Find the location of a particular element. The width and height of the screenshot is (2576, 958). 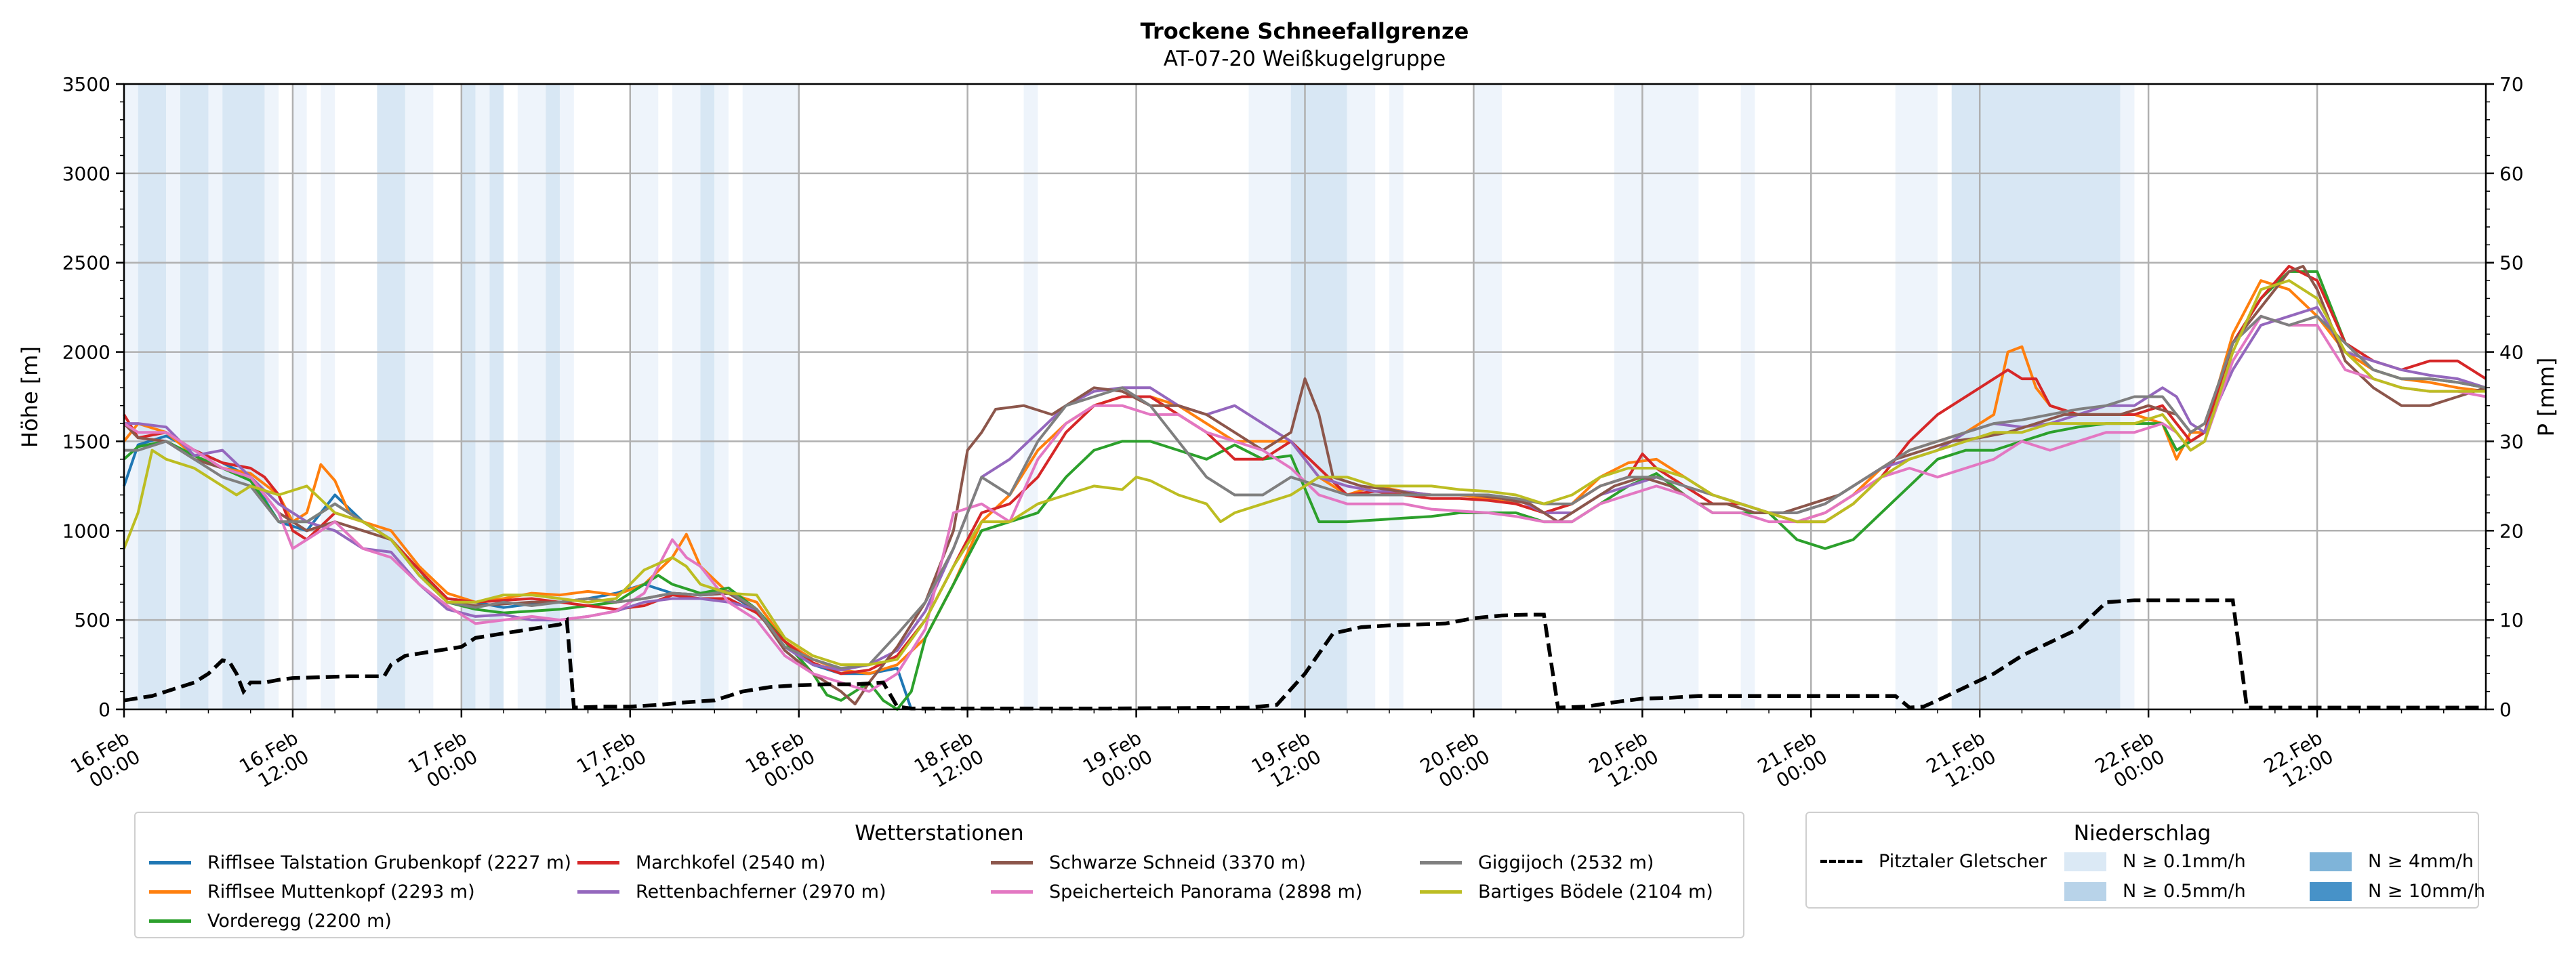

station-label: Giggijoch (2532 m) is located at coordinates (1566, 862).